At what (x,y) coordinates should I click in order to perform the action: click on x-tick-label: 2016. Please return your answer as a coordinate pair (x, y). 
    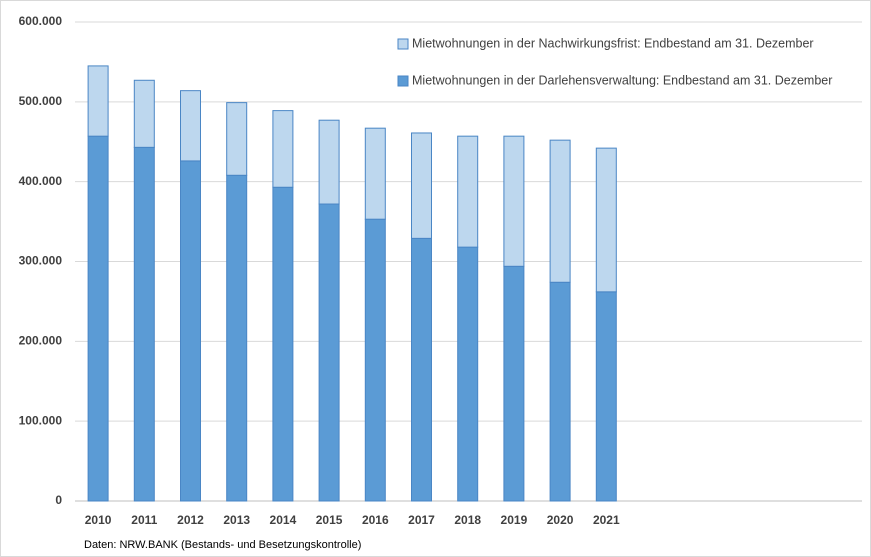
    Looking at the image, I should click on (375, 520).